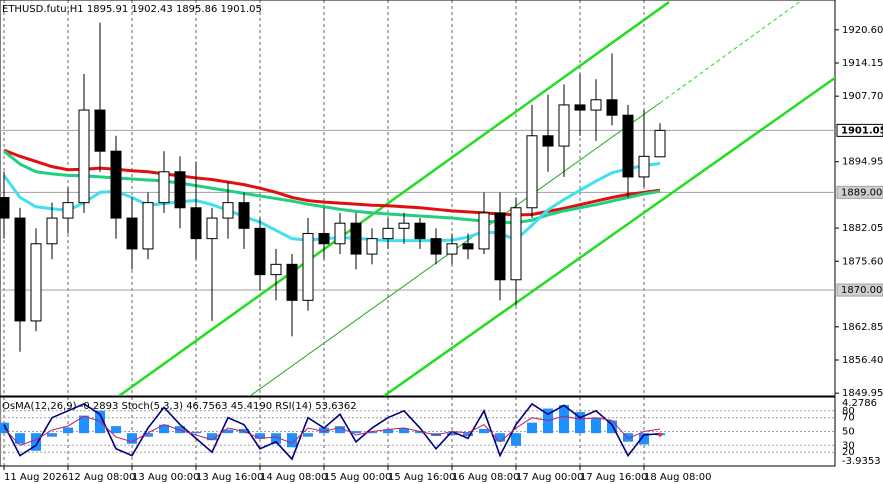  Describe the element at coordinates (862, 96) in the screenshot. I see `y-tick-label: 1907.70` at that location.